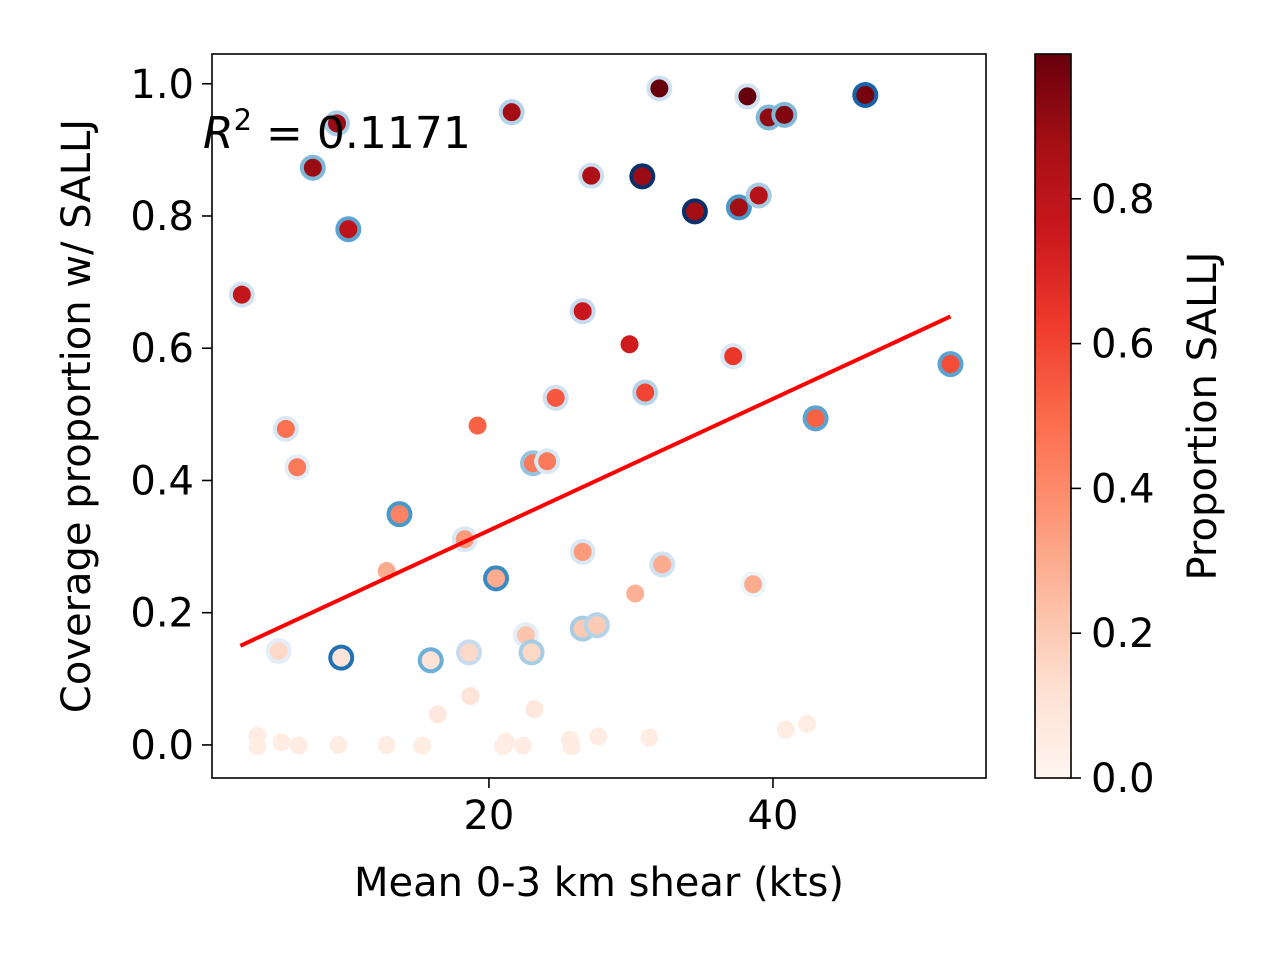  I want to click on y-tick-label: 0.8, so click(162, 217).